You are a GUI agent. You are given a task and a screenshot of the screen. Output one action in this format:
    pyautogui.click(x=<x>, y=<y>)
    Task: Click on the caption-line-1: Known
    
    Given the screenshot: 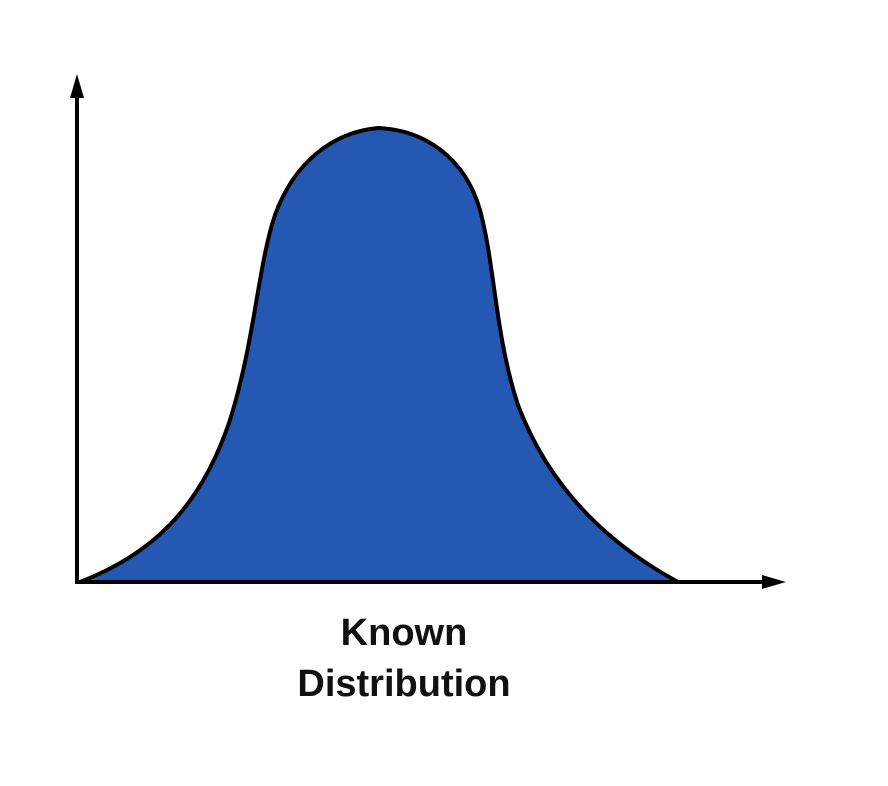 What is the action you would take?
    pyautogui.click(x=404, y=633)
    